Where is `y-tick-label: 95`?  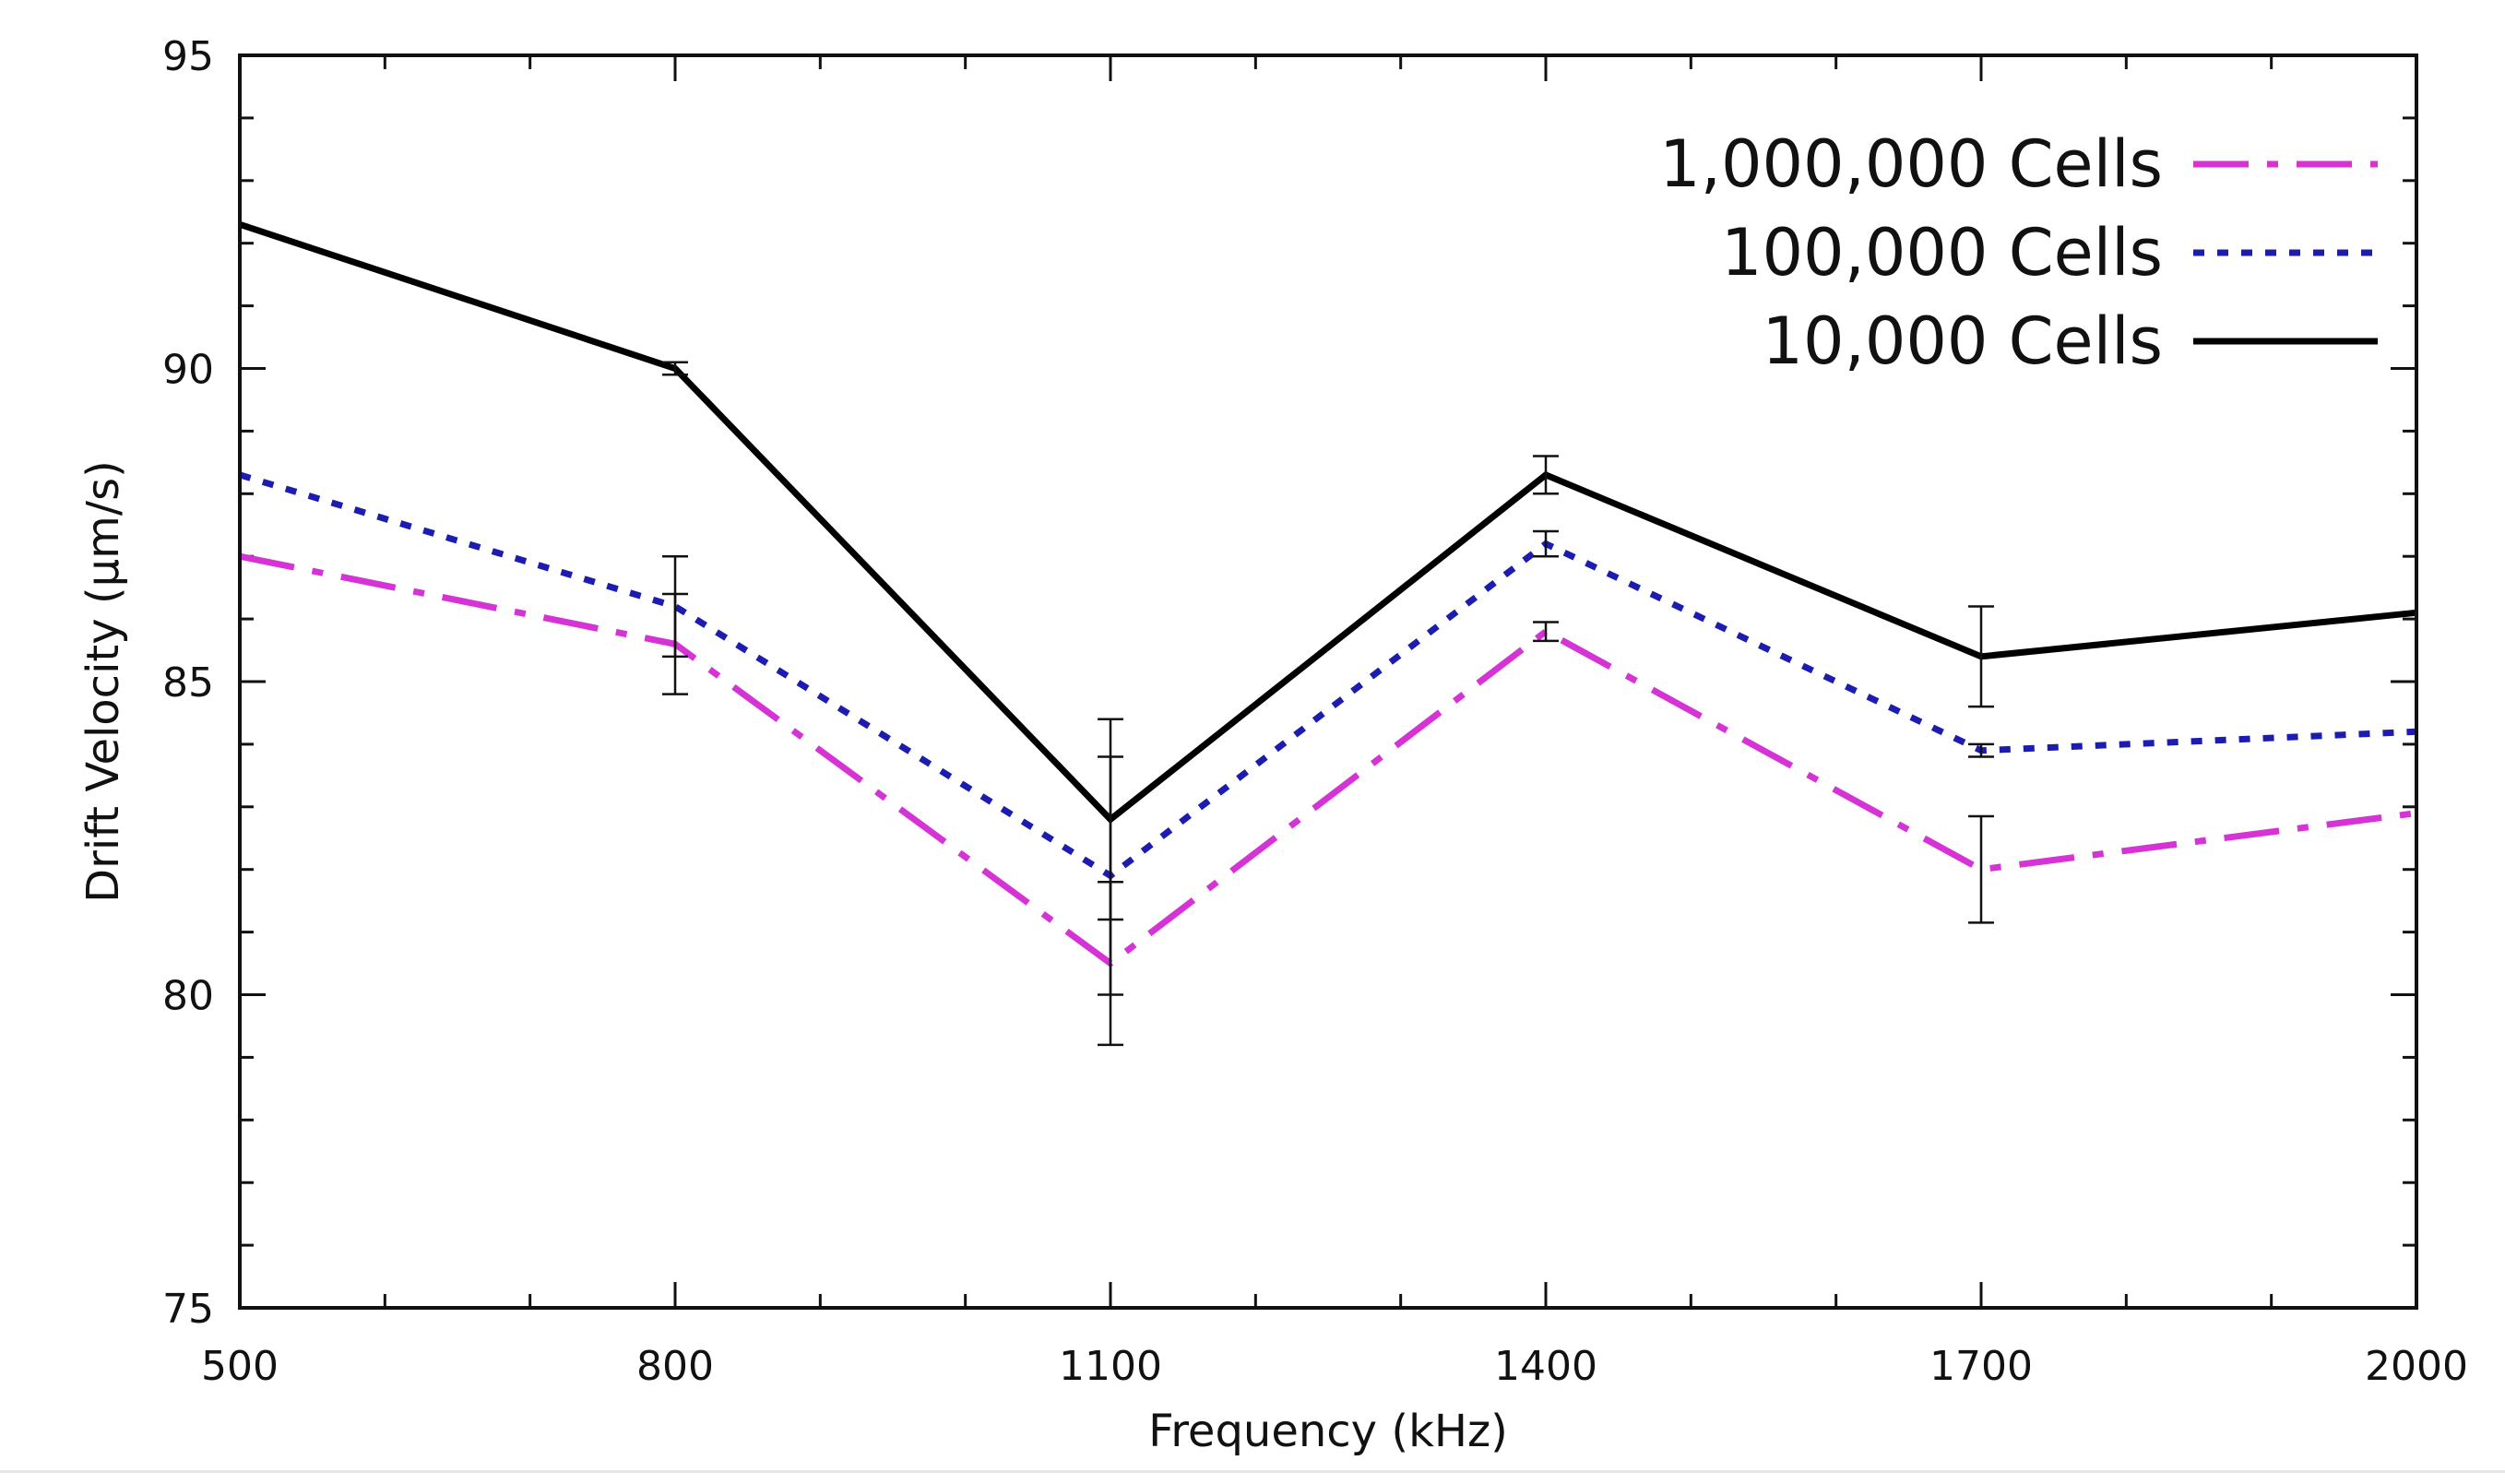
y-tick-label: 95 is located at coordinates (188, 56).